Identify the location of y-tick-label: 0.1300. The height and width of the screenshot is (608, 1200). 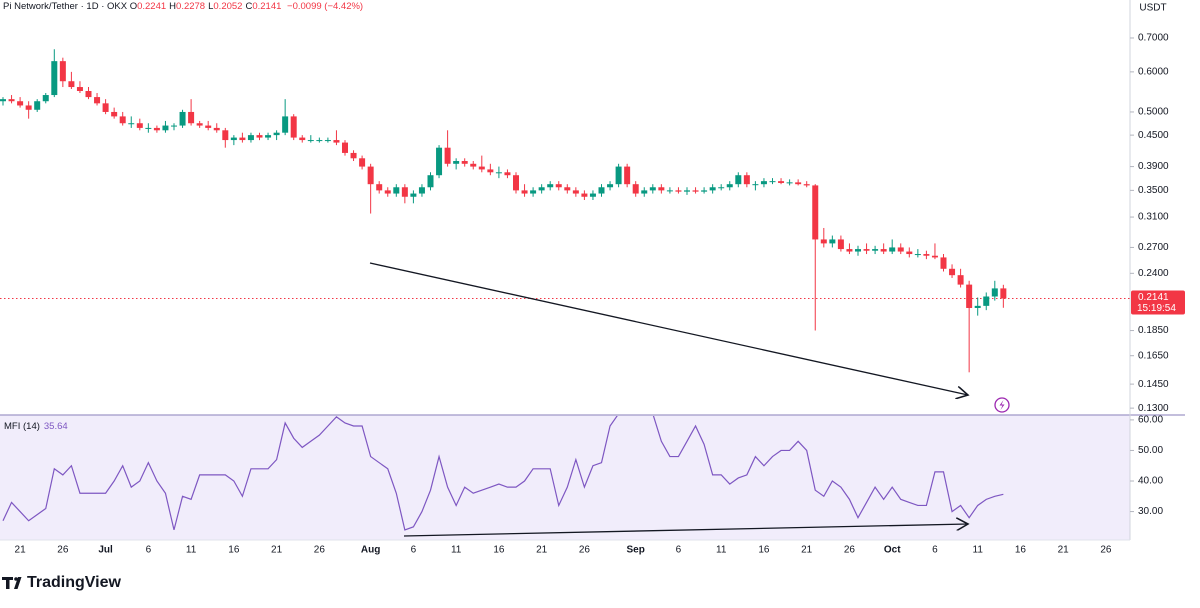
(1153, 408).